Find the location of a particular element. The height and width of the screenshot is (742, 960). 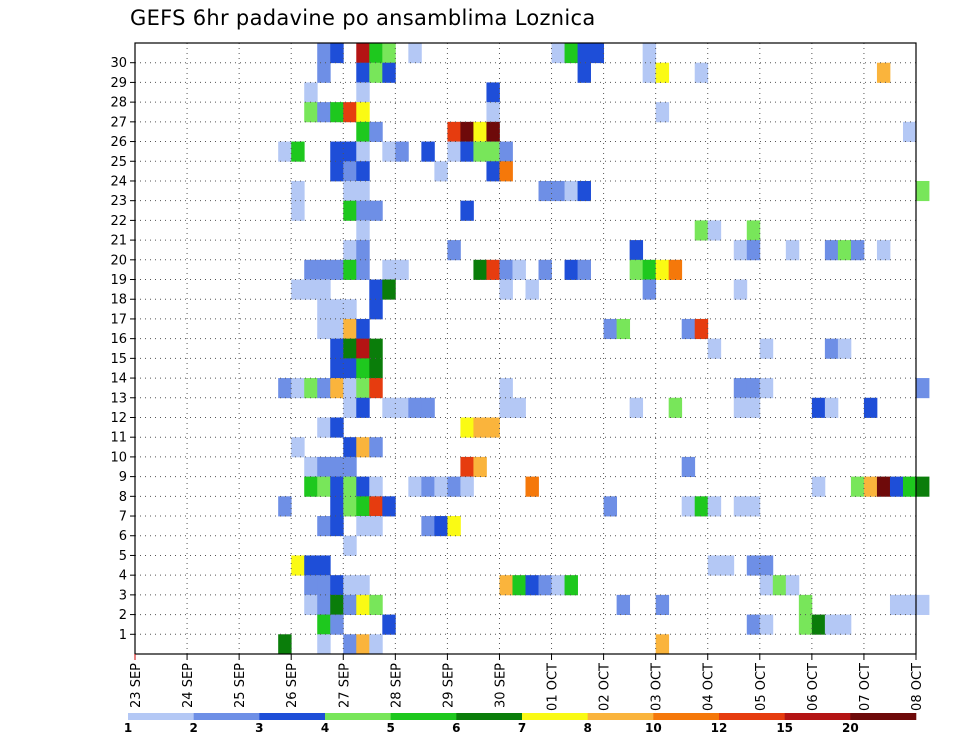

y-tick-label: 5 is located at coordinates (123, 556).